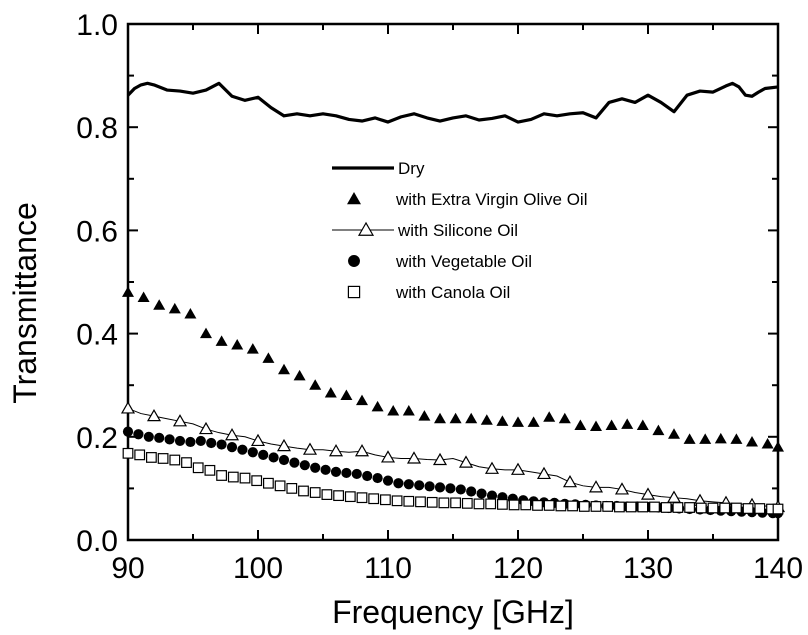  Describe the element at coordinates (378, 168) in the screenshot. I see `legend-item: Dry` at that location.